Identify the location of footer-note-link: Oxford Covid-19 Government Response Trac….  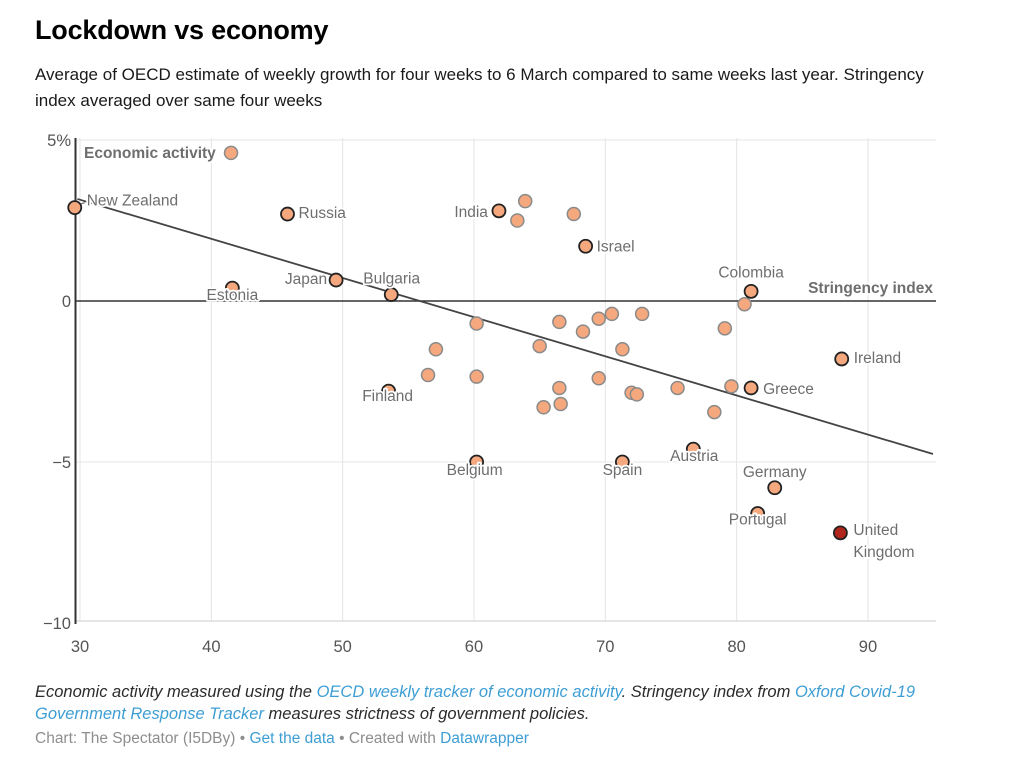
(475, 703).